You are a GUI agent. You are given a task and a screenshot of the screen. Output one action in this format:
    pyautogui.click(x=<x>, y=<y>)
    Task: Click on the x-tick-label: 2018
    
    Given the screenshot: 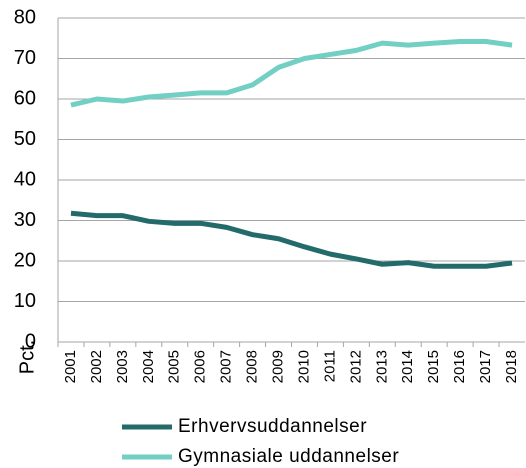 What is the action you would take?
    pyautogui.click(x=511, y=366)
    